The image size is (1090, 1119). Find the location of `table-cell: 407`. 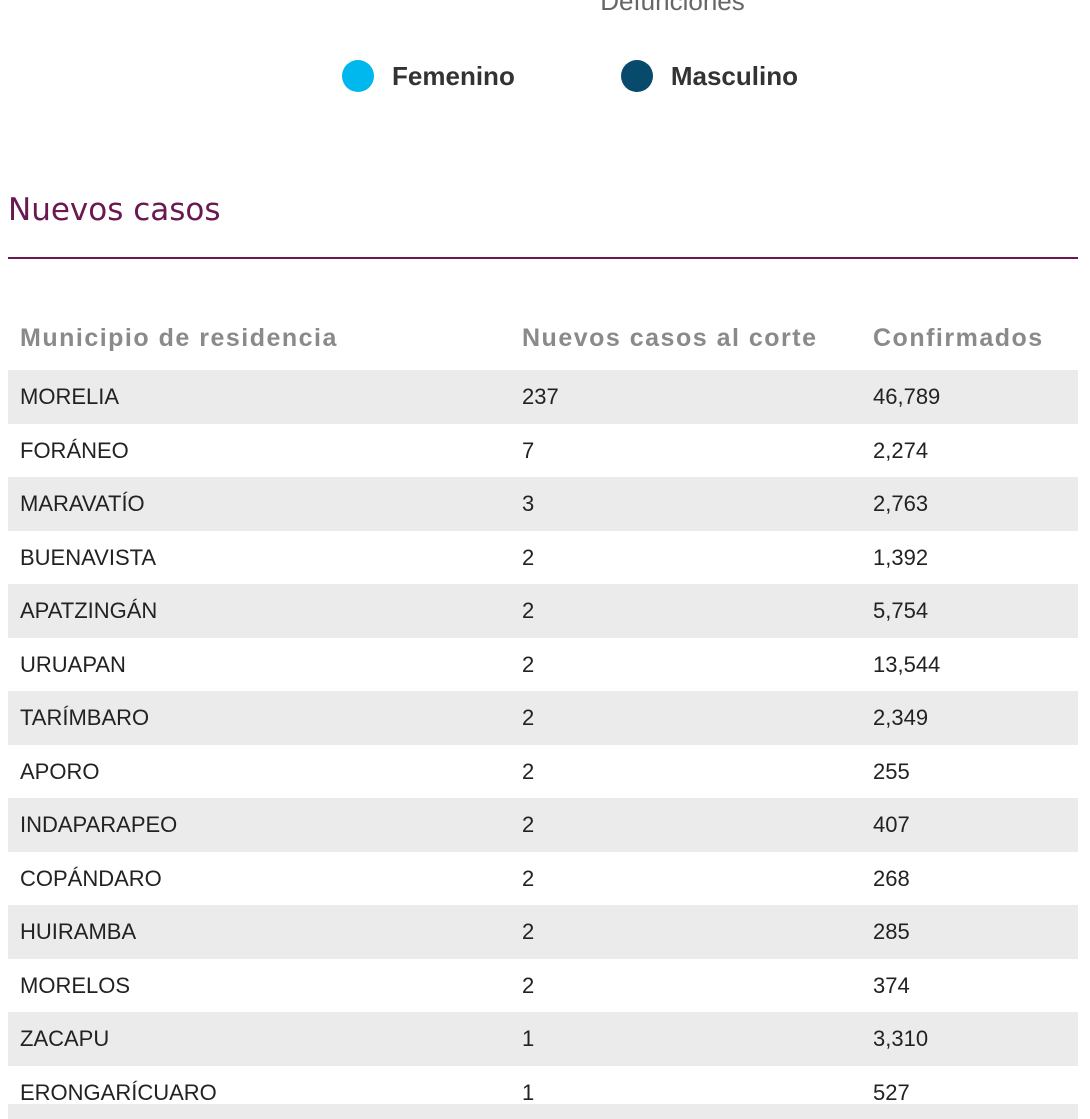

table-cell: 407 is located at coordinates (891, 824).